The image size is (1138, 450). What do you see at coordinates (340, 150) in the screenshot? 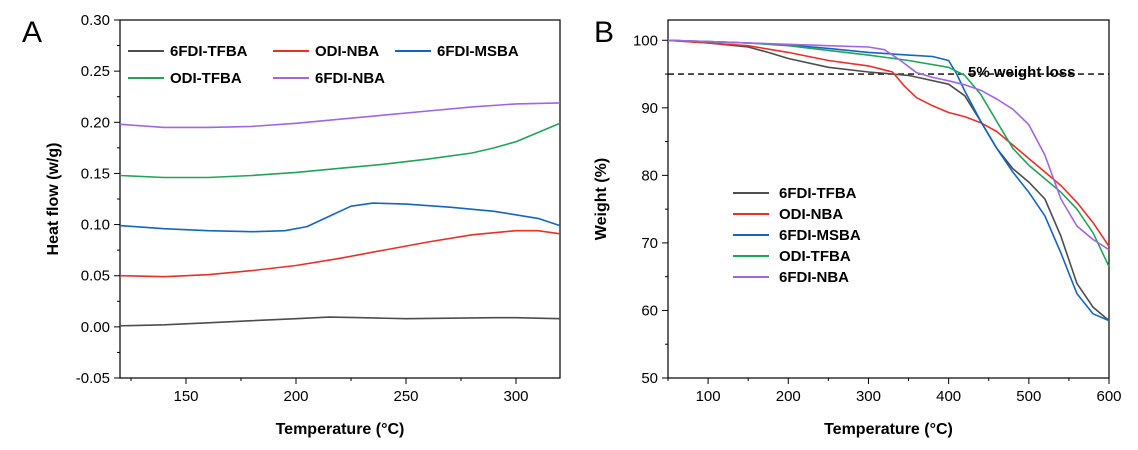
I see `series-line-odi-tfba` at bounding box center [340, 150].